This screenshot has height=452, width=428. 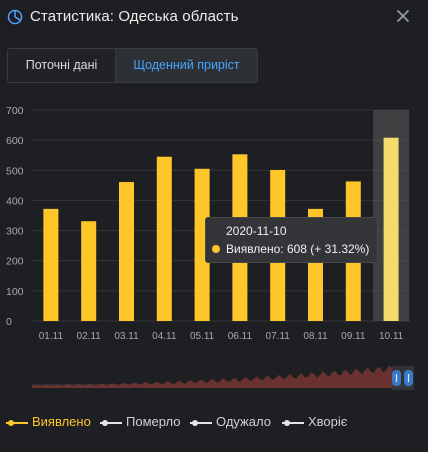 What do you see at coordinates (62, 65) in the screenshot?
I see `tab-current-data: Поточні дані` at bounding box center [62, 65].